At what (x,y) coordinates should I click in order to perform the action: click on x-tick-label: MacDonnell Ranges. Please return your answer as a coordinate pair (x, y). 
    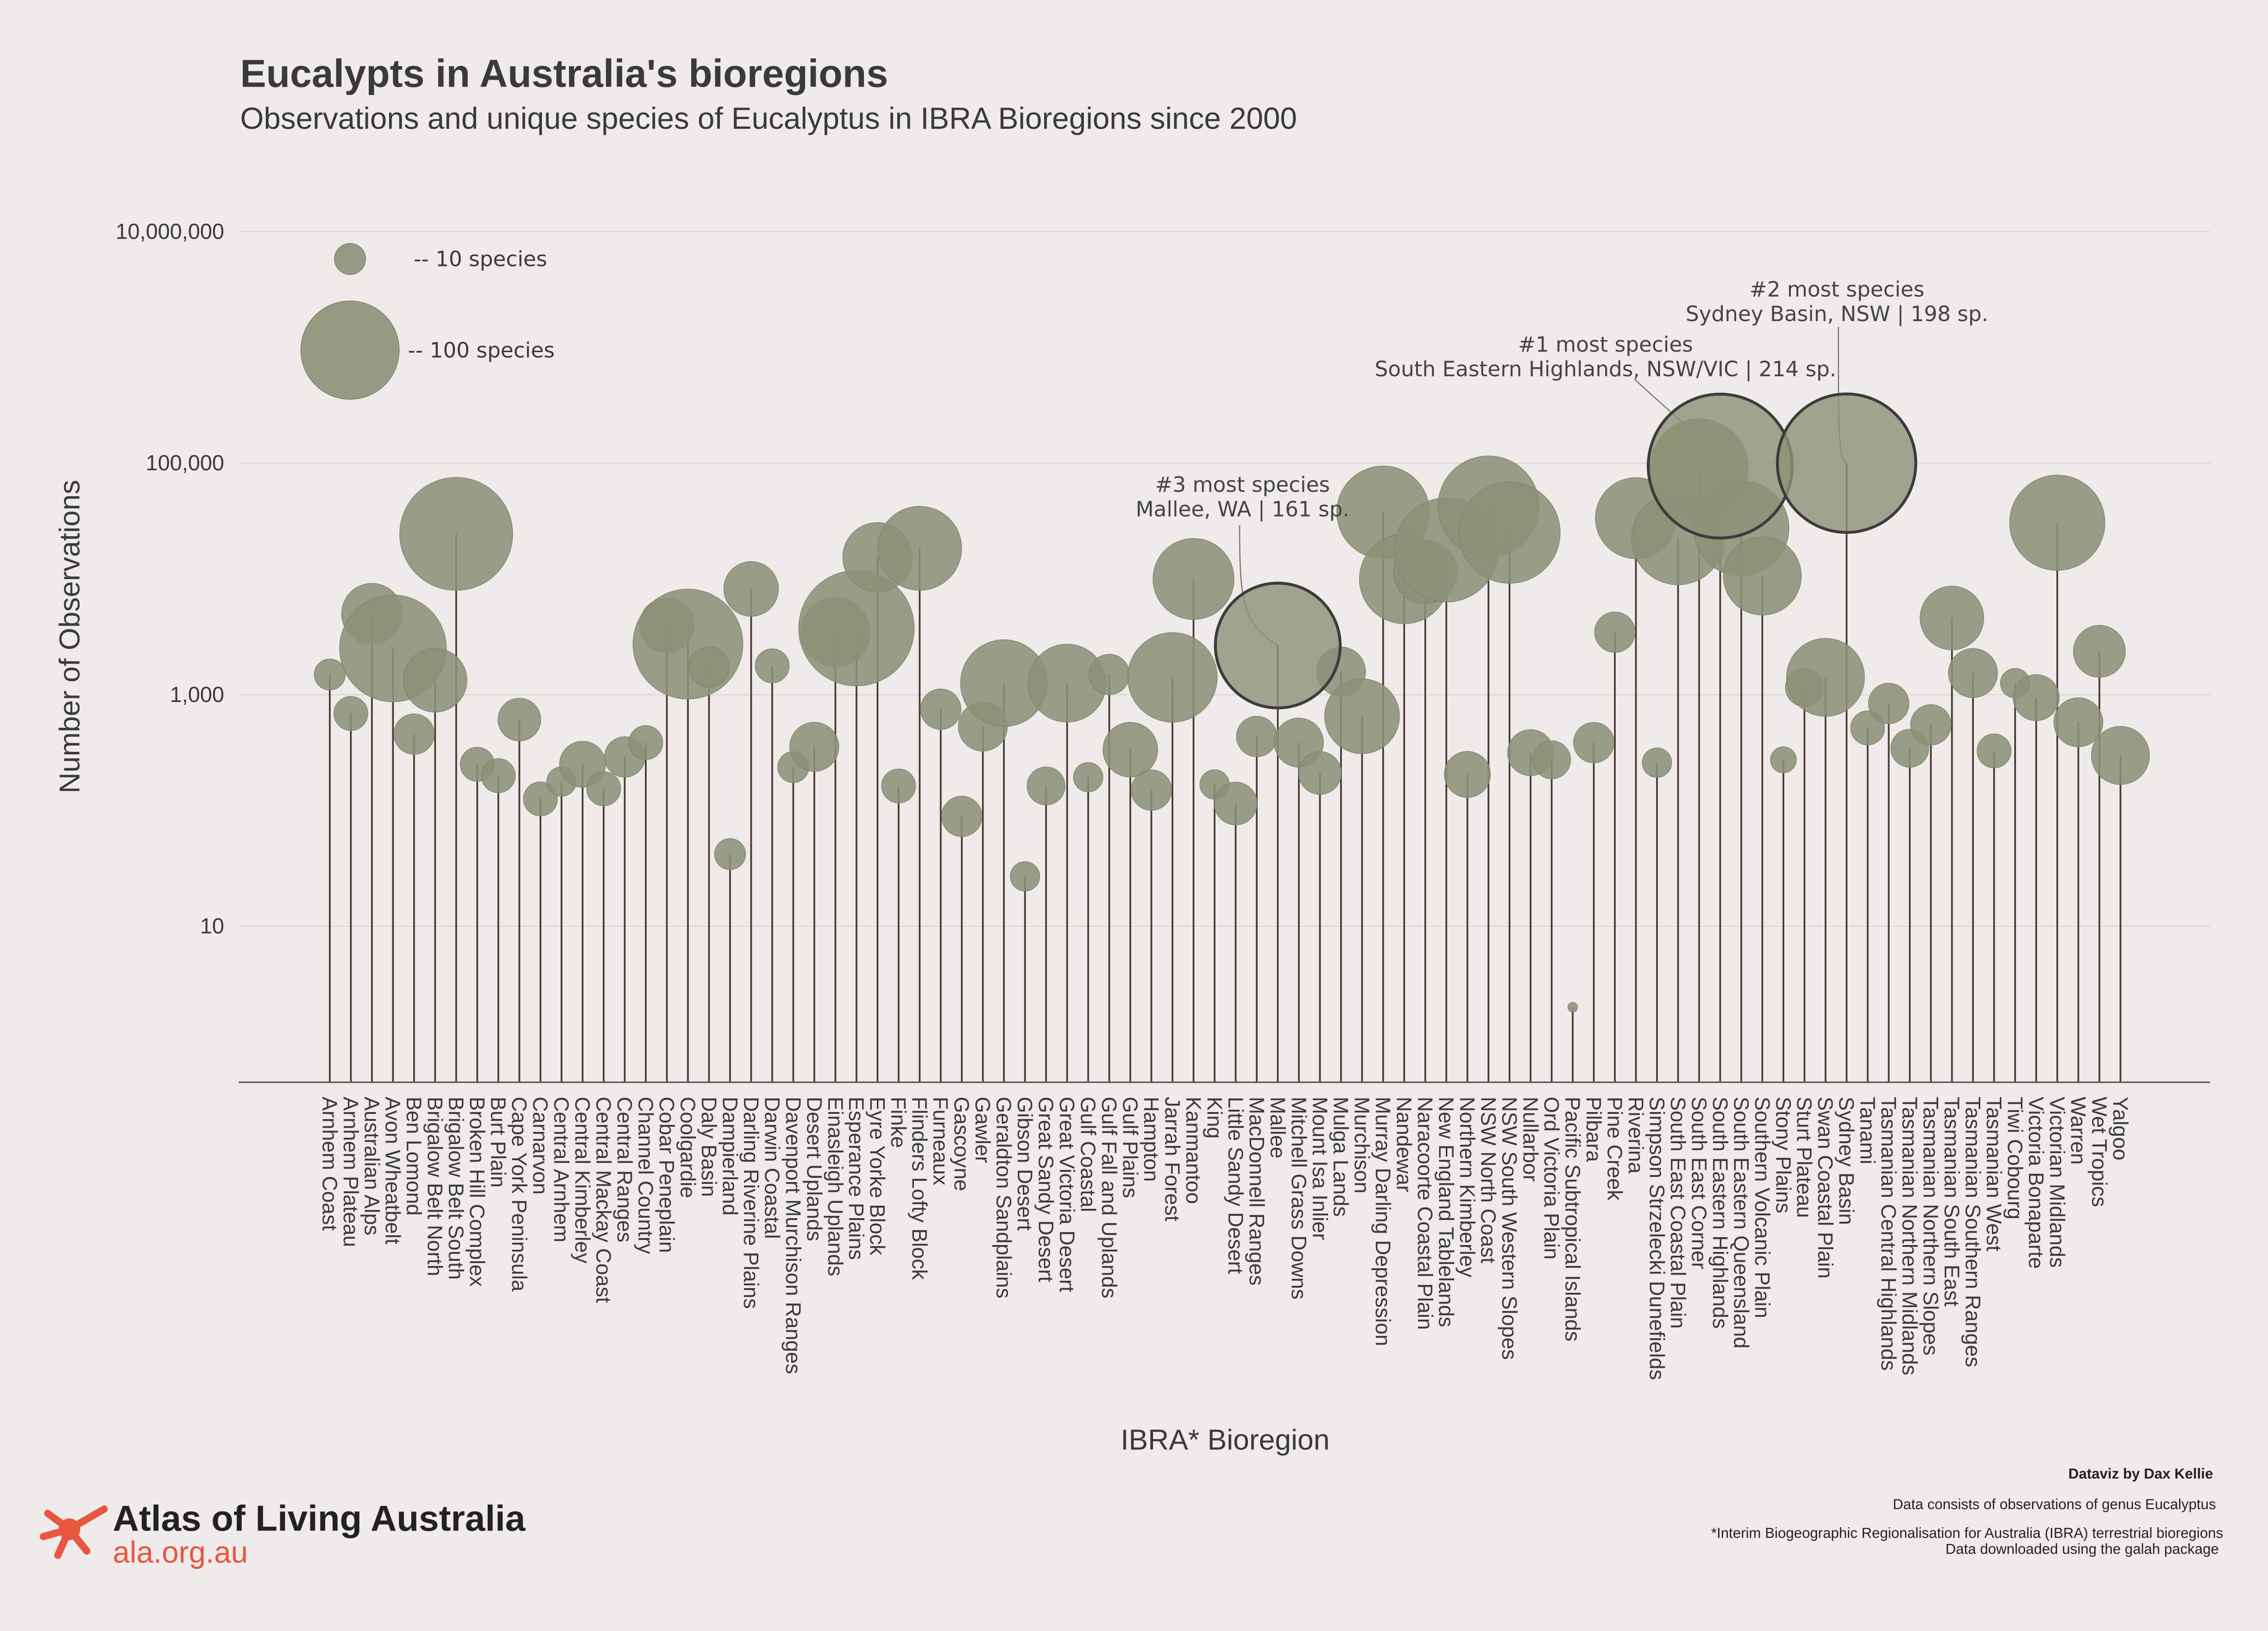
    Looking at the image, I should click on (1256, 1191).